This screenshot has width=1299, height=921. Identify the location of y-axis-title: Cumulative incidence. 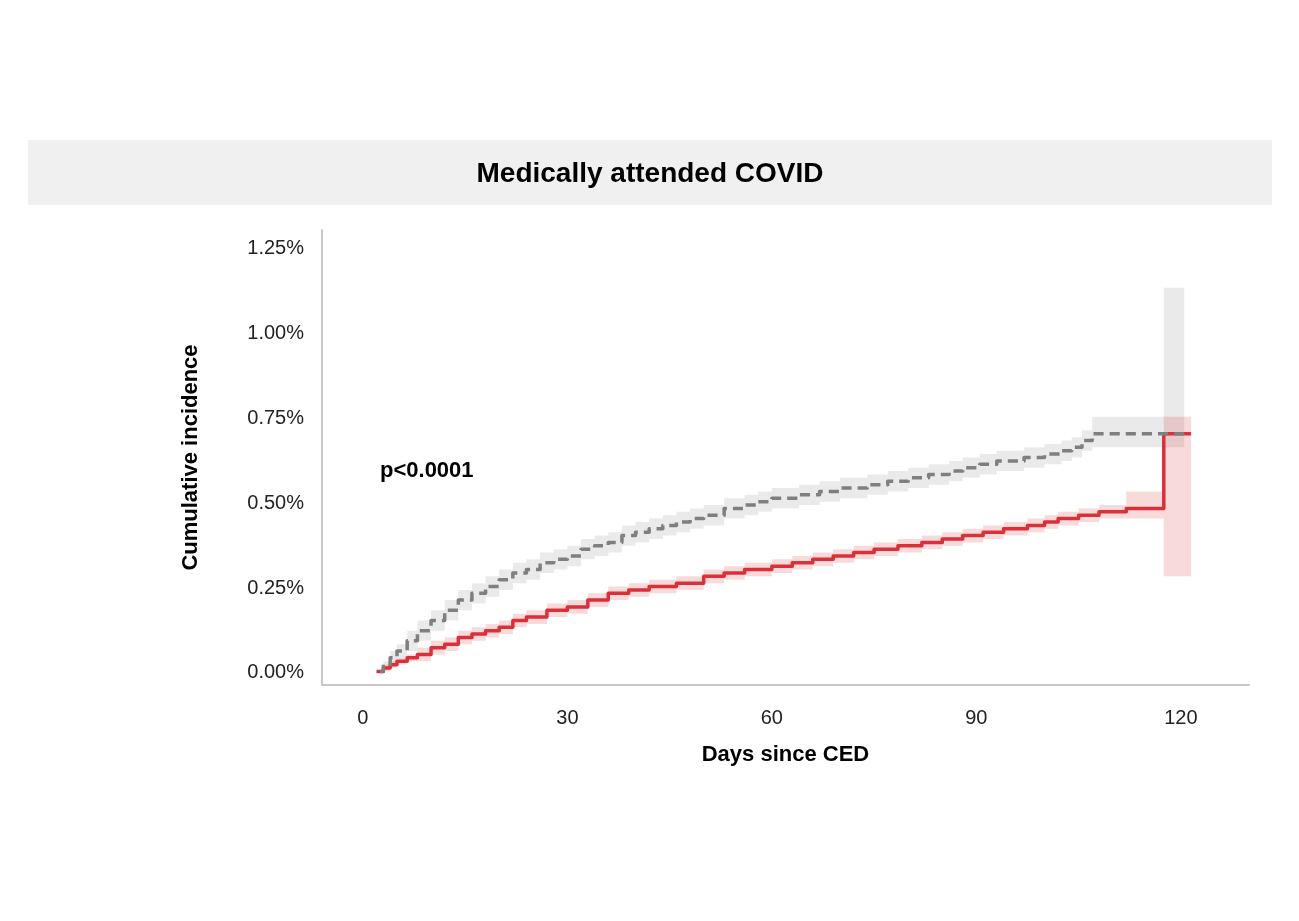
(189, 457).